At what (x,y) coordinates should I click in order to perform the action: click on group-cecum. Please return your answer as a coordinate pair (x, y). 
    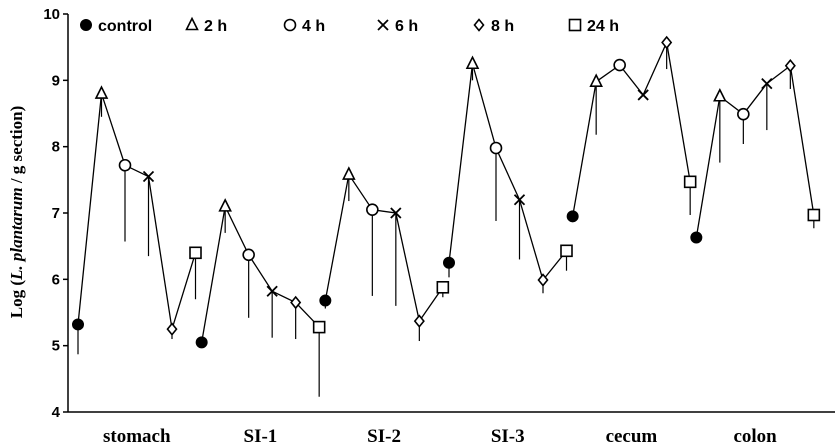
    Looking at the image, I should click on (631, 129).